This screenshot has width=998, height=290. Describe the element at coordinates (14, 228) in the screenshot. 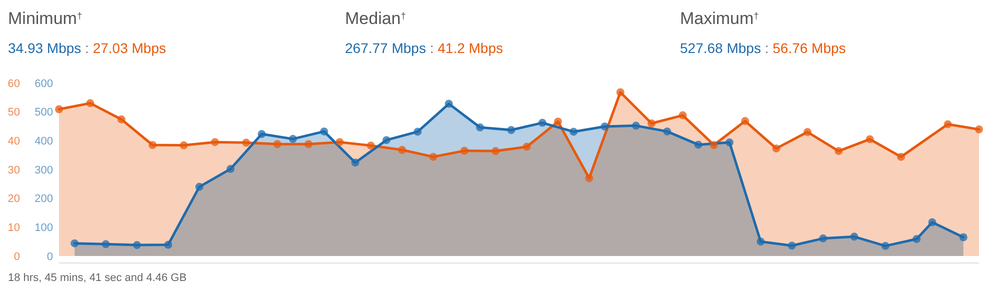

I see `y-tick-label: 10` at that location.